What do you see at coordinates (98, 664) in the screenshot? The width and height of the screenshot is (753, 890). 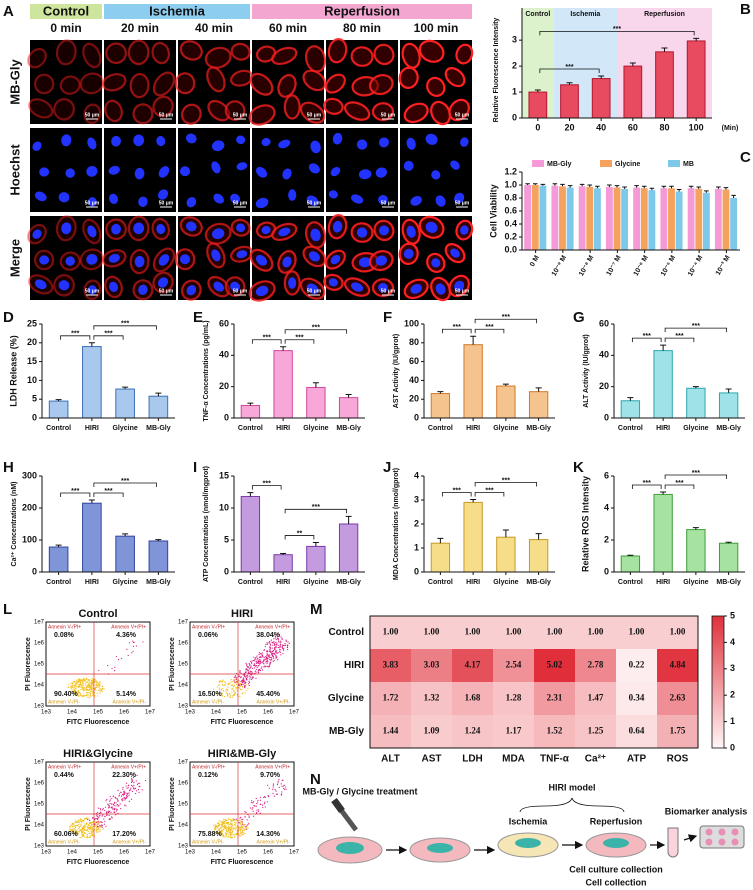 I see `plot-frame` at bounding box center [98, 664].